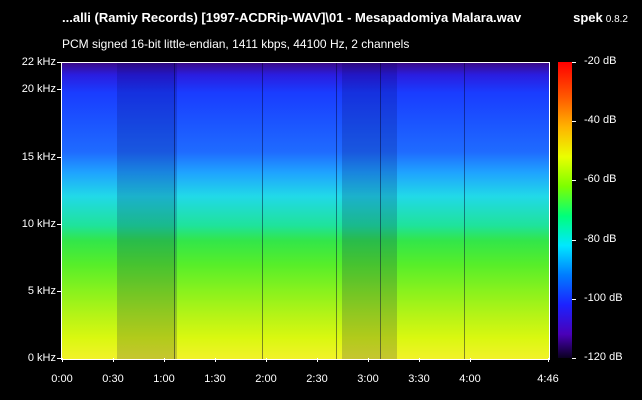 This screenshot has width=642, height=400. What do you see at coordinates (616, 19) in the screenshot?
I see `app-version: 0.8.2` at bounding box center [616, 19].